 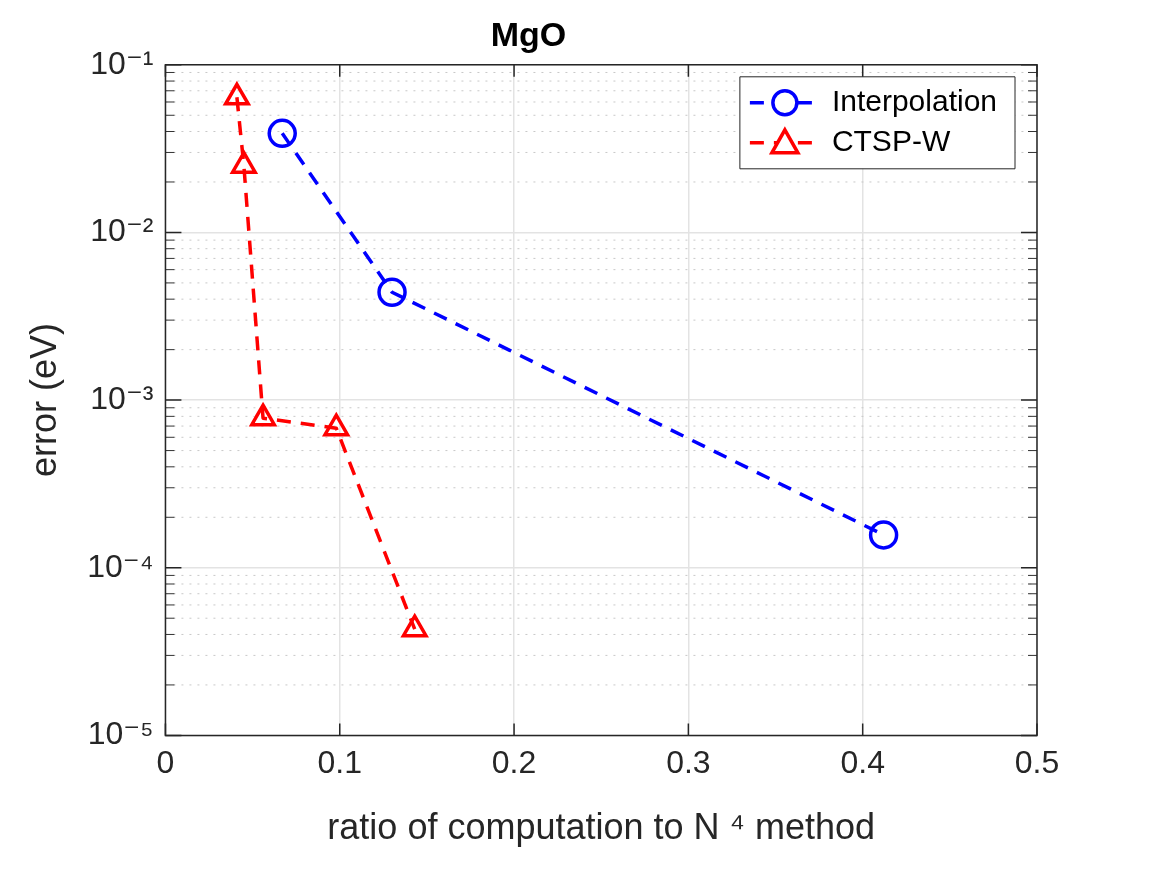 What do you see at coordinates (528, 33) in the screenshot?
I see `chart-title: MgO` at bounding box center [528, 33].